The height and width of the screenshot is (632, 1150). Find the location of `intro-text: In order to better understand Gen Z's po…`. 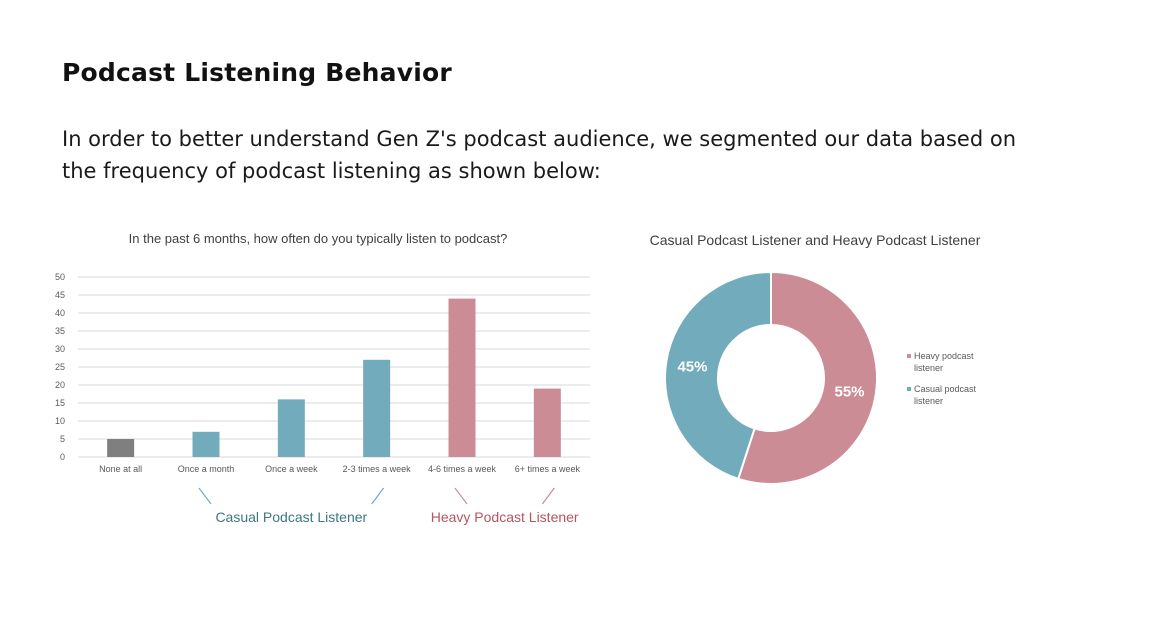

intro-text: In order to better understand Gen Z's po… is located at coordinates (539, 155).